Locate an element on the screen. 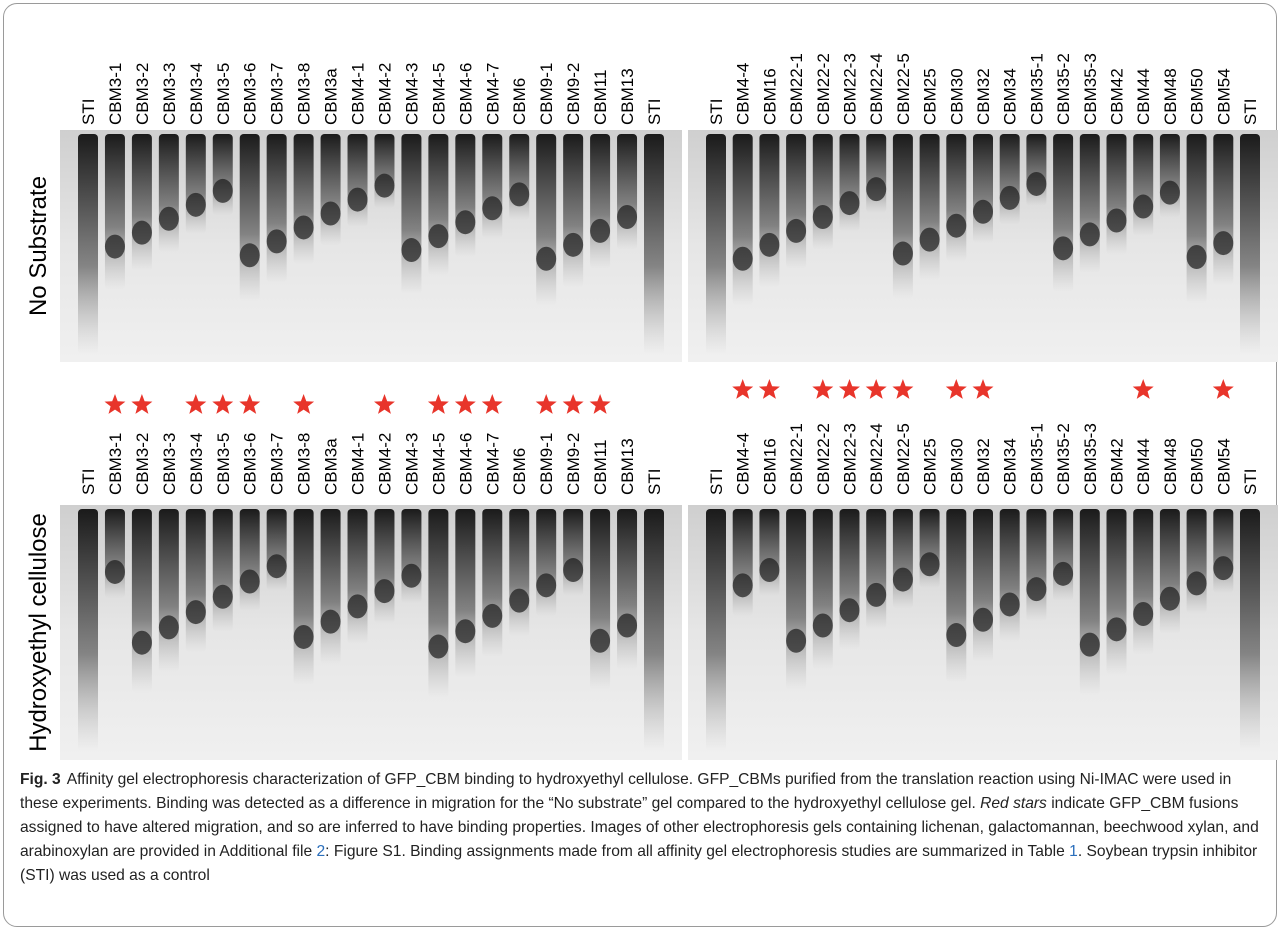  lane-label: CBM35-2 is located at coordinates (1063, 89).